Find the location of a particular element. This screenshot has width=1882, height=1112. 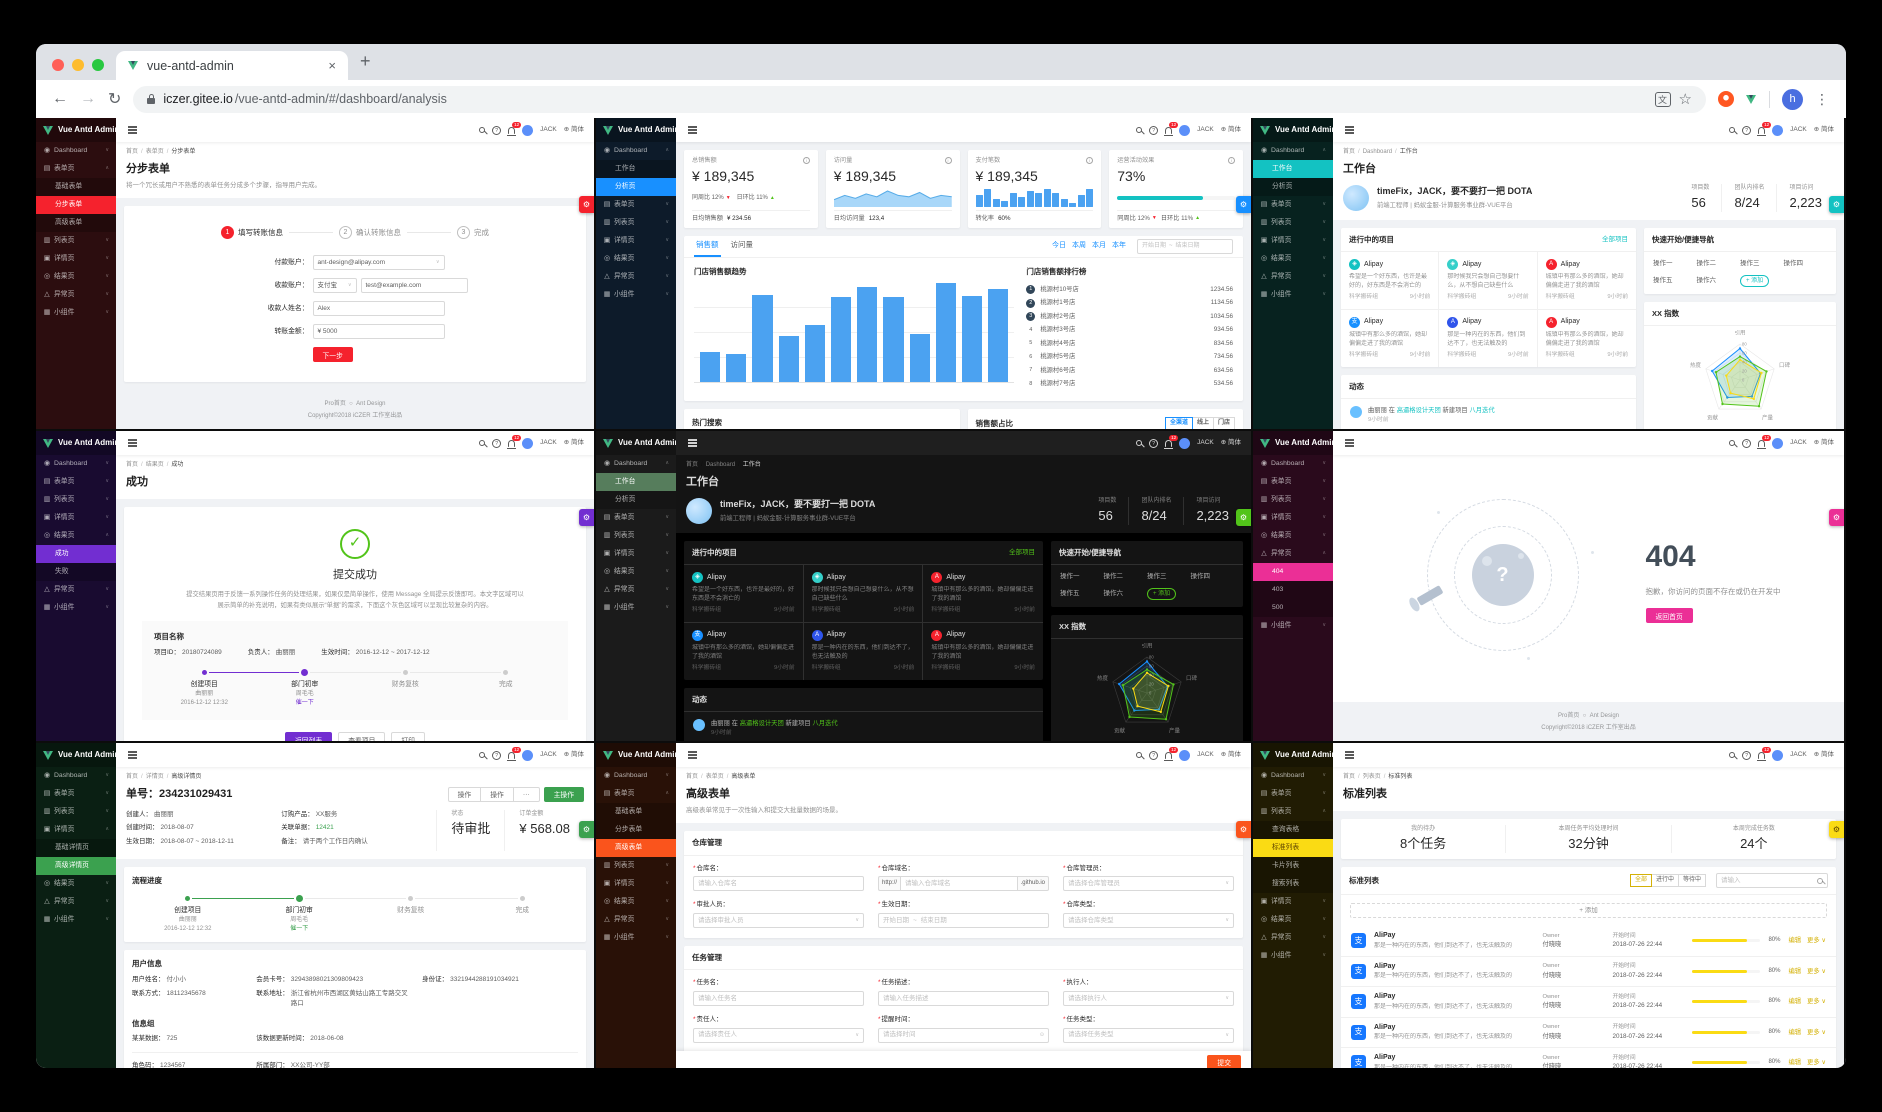

project-card: ◈ Alipay 那时候我只会想自己想要什么，从不想自己缺些什么 科学搬砖组 9小时前 is located at coordinates (1488, 281).